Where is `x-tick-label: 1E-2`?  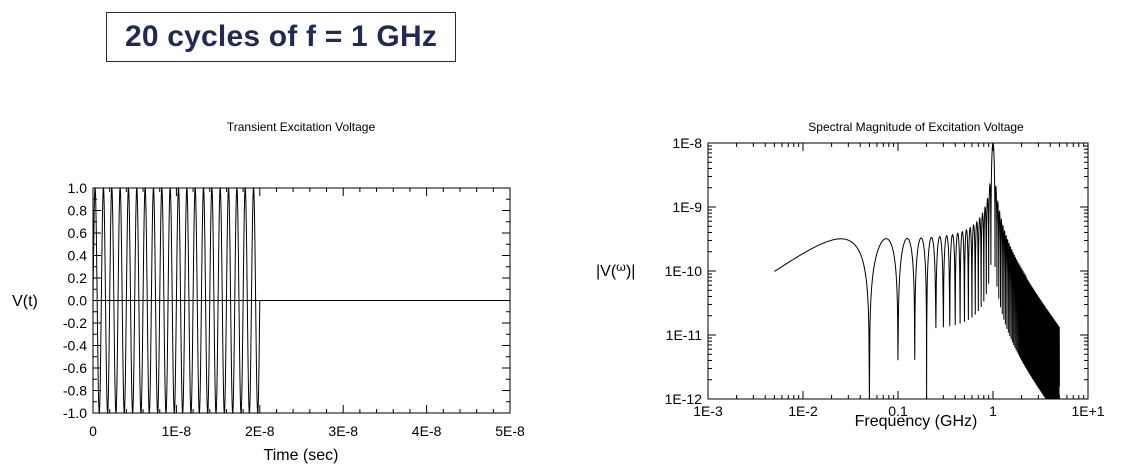 x-tick-label: 1E-2 is located at coordinates (803, 411).